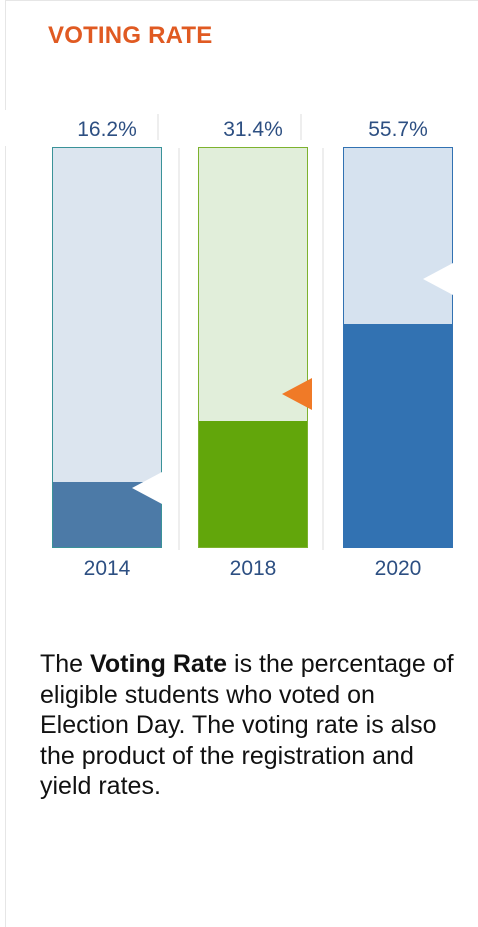 The width and height of the screenshot is (478, 927). Describe the element at coordinates (3, 128) in the screenshot. I see `frame-gap` at that location.